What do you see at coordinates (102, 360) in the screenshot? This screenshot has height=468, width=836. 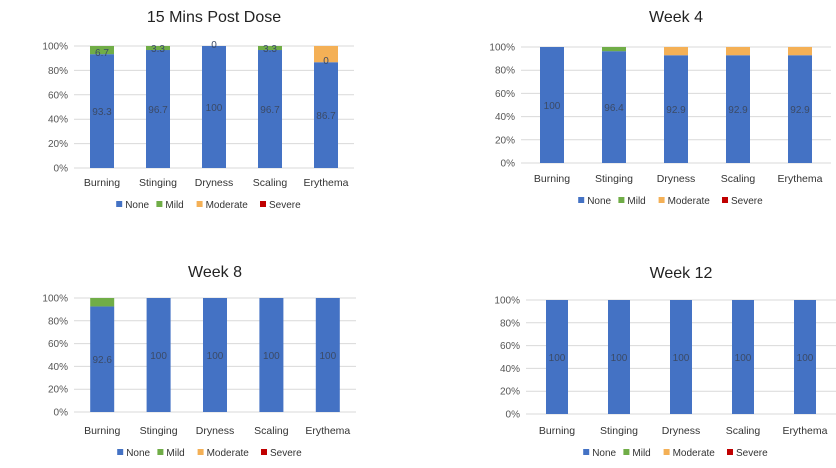 I see `data-label: 92.6` at bounding box center [102, 360].